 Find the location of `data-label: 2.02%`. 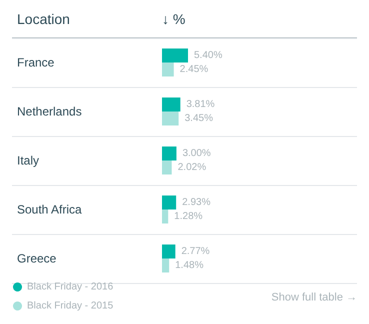

data-label: 2.02% is located at coordinates (192, 167).